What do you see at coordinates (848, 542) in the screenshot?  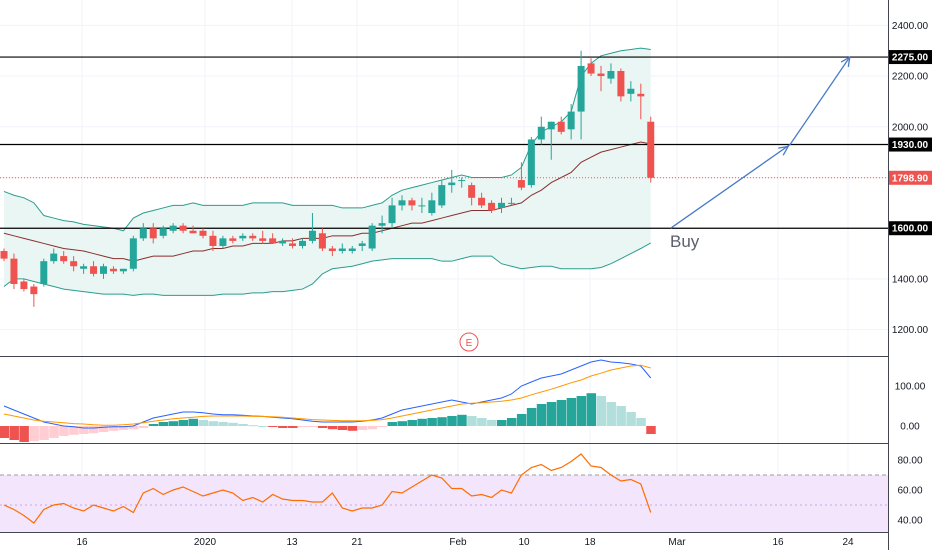 I see `time-tick-label: 24` at bounding box center [848, 542].